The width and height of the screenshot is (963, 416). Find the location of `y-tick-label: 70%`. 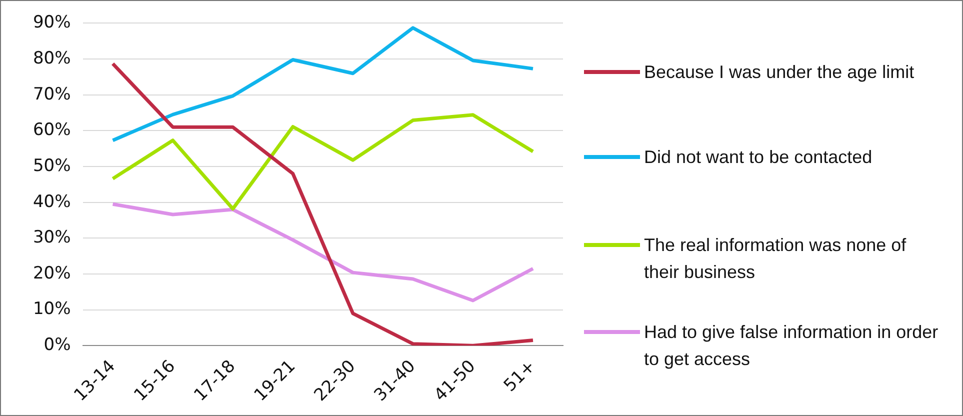

y-tick-label: 70% is located at coordinates (51, 94).